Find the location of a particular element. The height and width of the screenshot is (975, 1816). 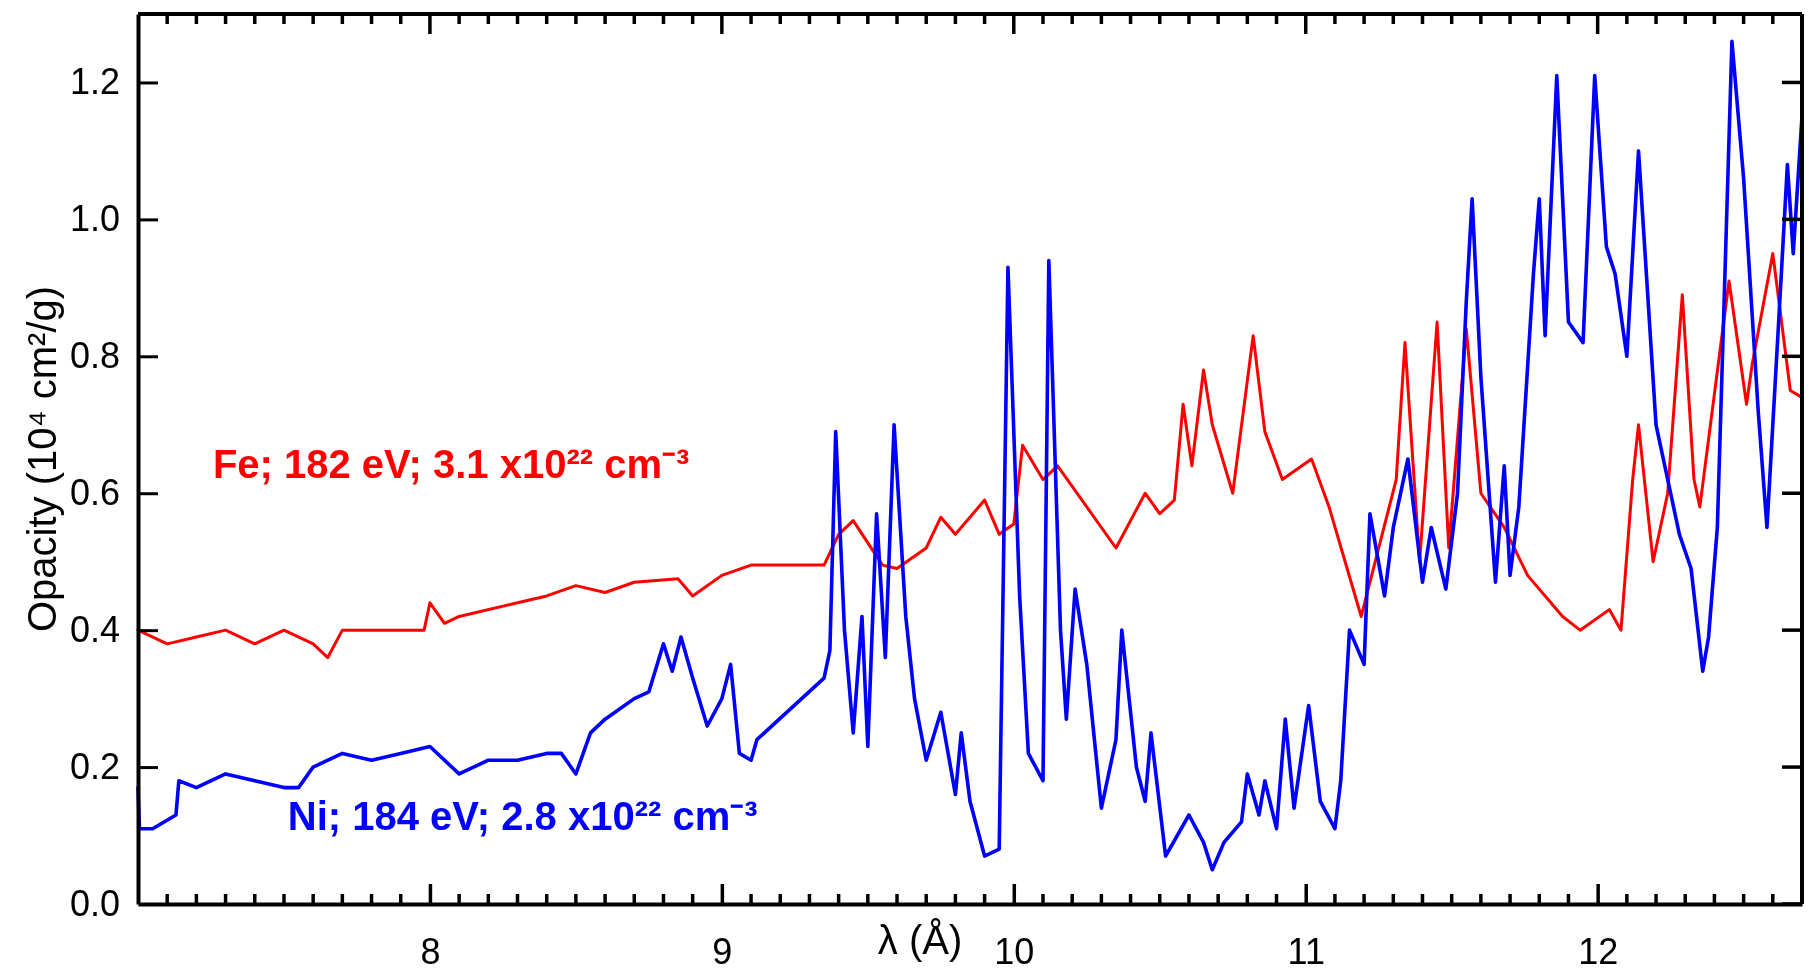

x-tick-label: 8 is located at coordinates (430, 951).